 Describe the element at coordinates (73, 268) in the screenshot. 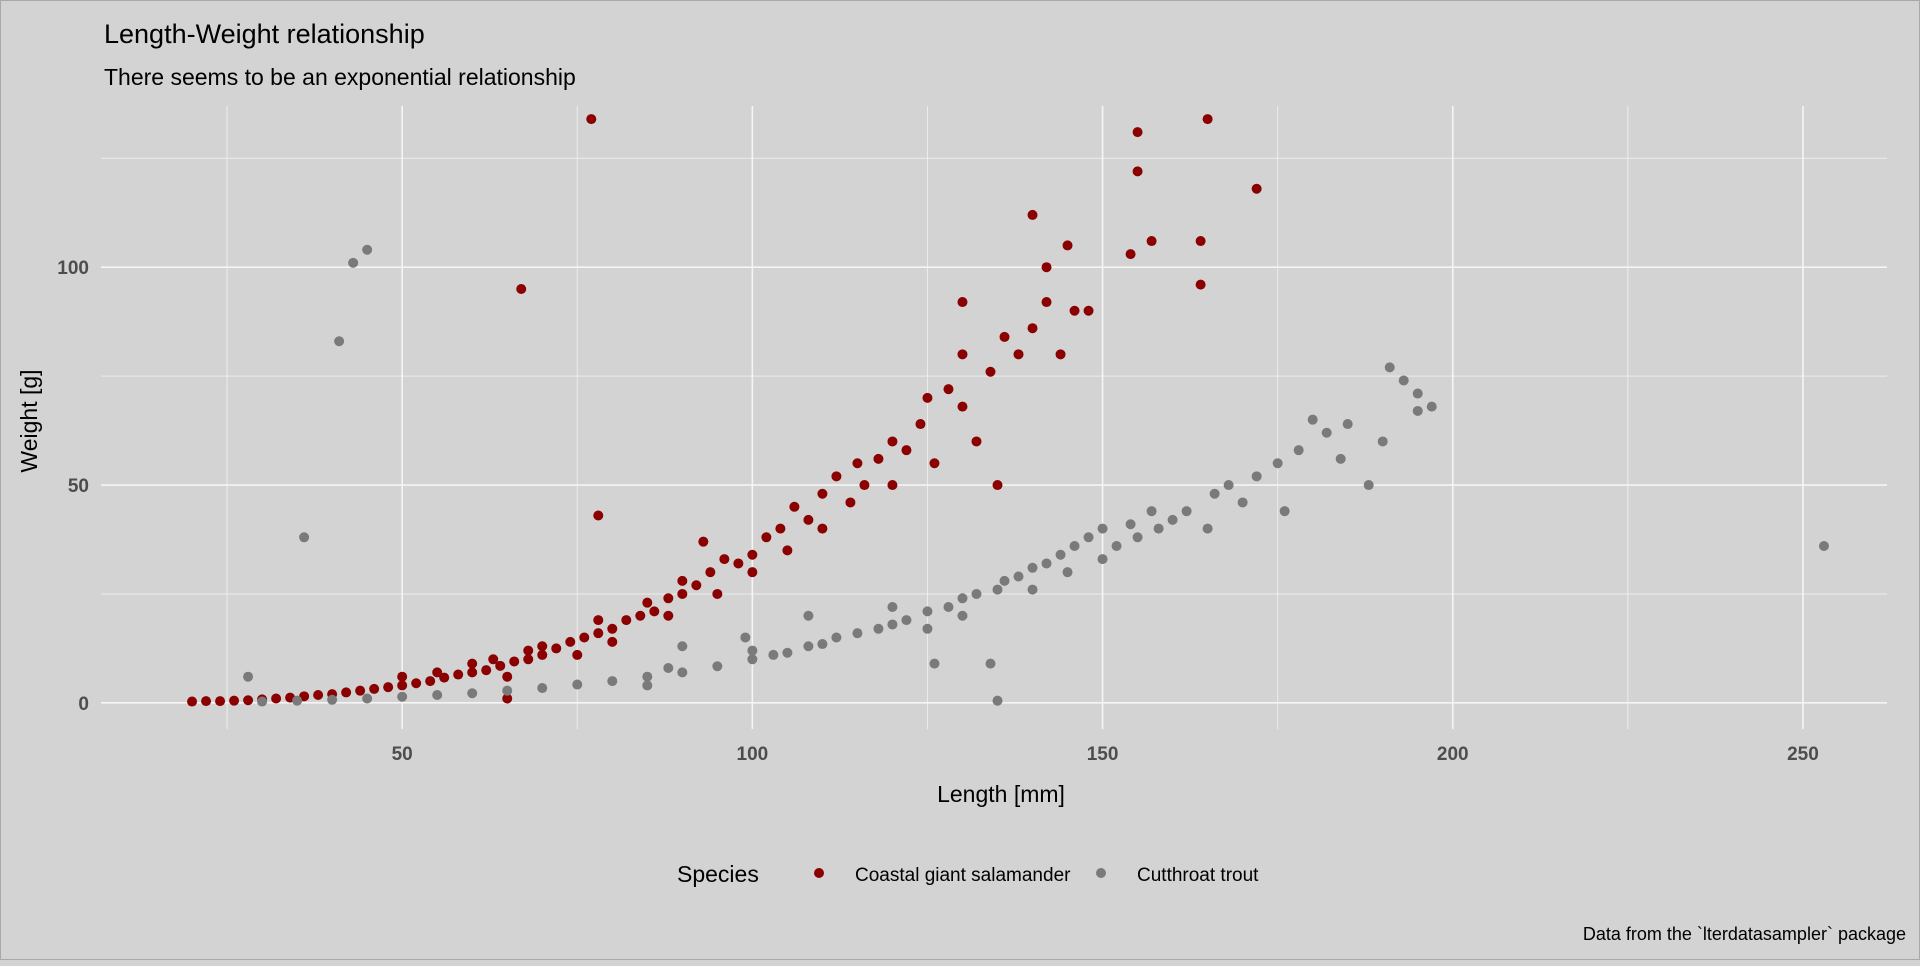

I see `y-tick-label: 100` at that location.